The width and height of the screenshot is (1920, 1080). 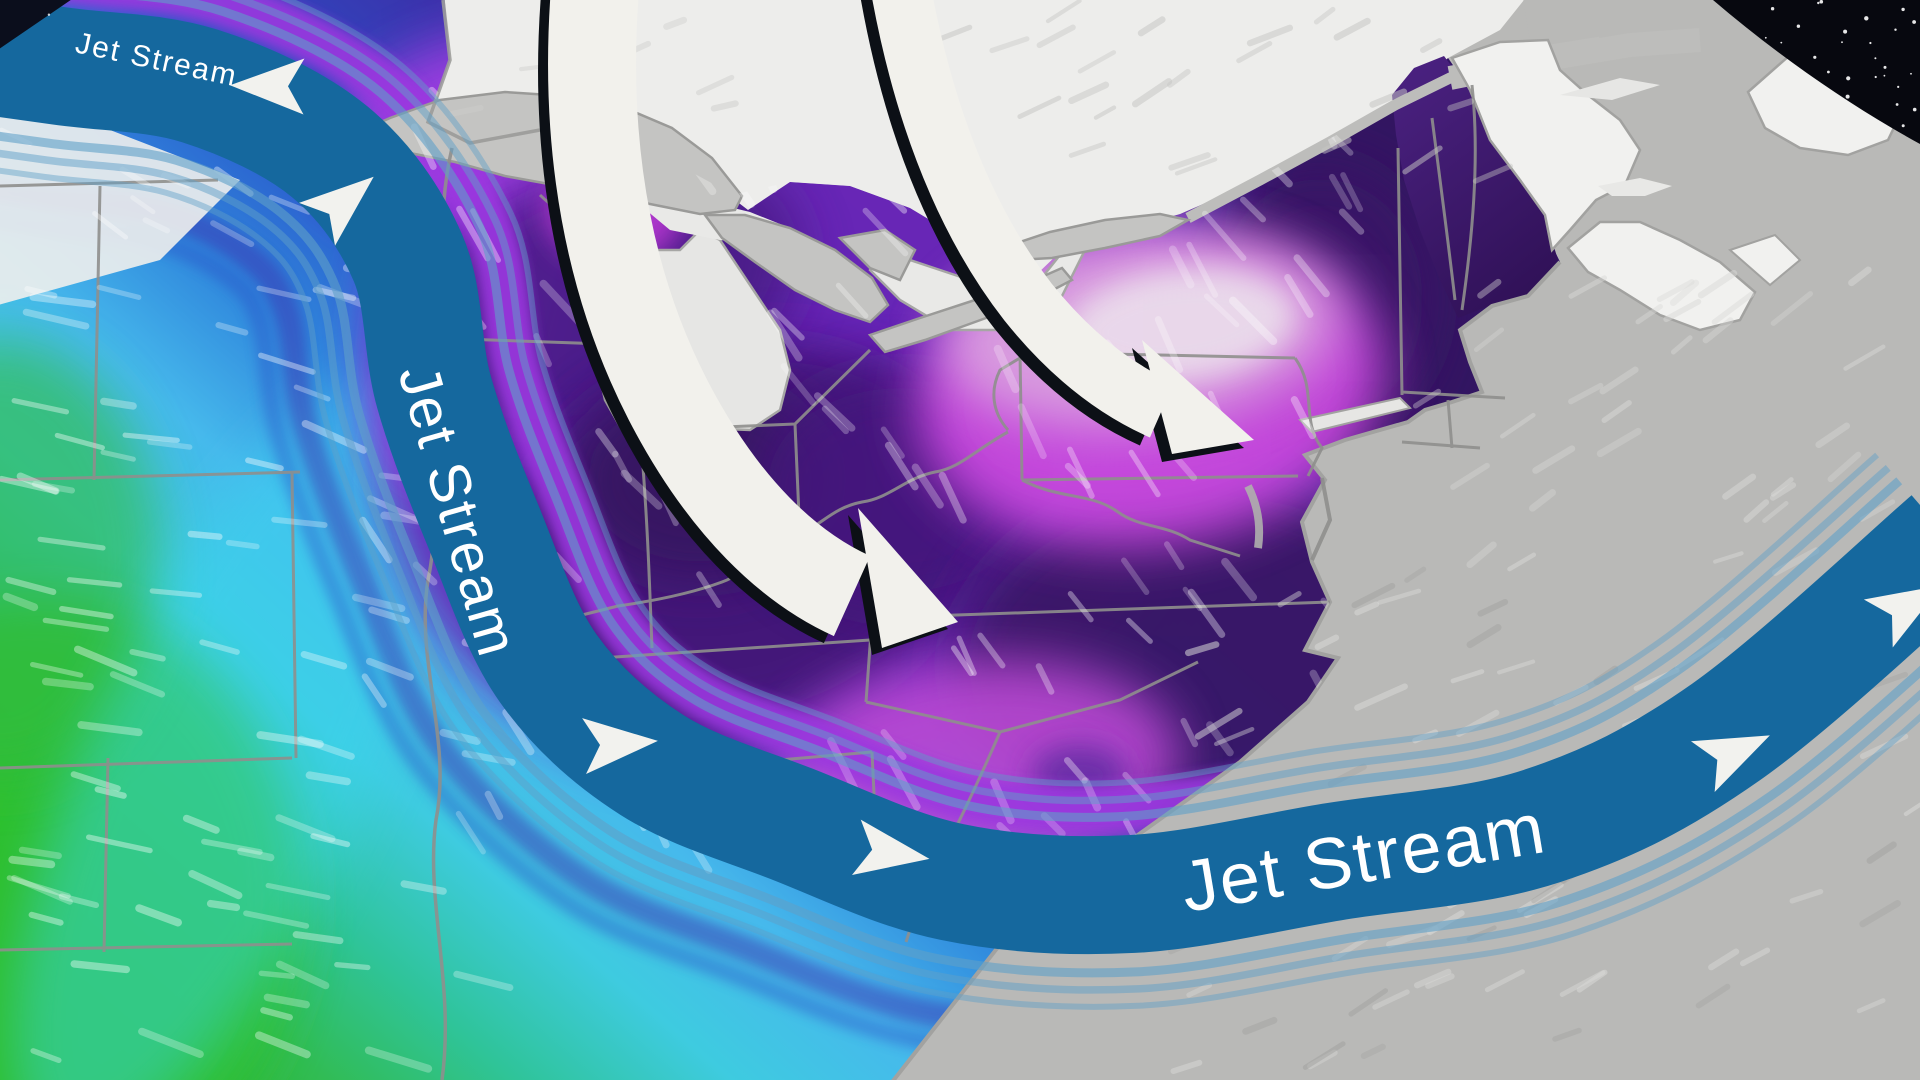 What do you see at coordinates (1661, 276) in the screenshot?
I see `nova-scotia` at bounding box center [1661, 276].